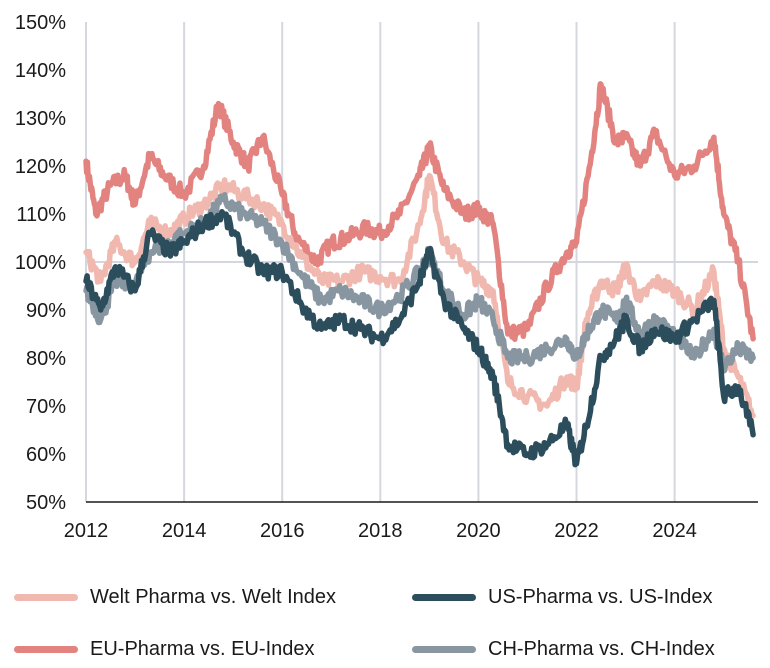 This screenshot has width=770, height=668. I want to click on x-tick-label: 2024, so click(674, 531).